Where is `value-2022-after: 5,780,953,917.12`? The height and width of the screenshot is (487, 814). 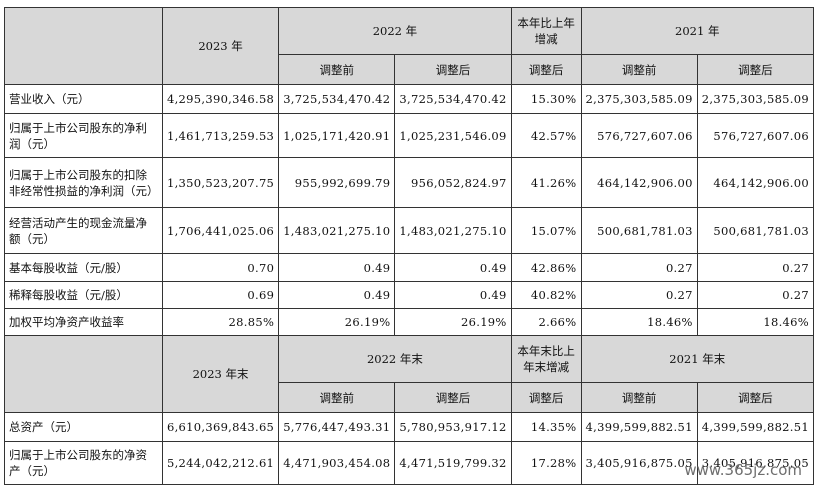 value-2022-after: 5,780,953,917.12 is located at coordinates (453, 427).